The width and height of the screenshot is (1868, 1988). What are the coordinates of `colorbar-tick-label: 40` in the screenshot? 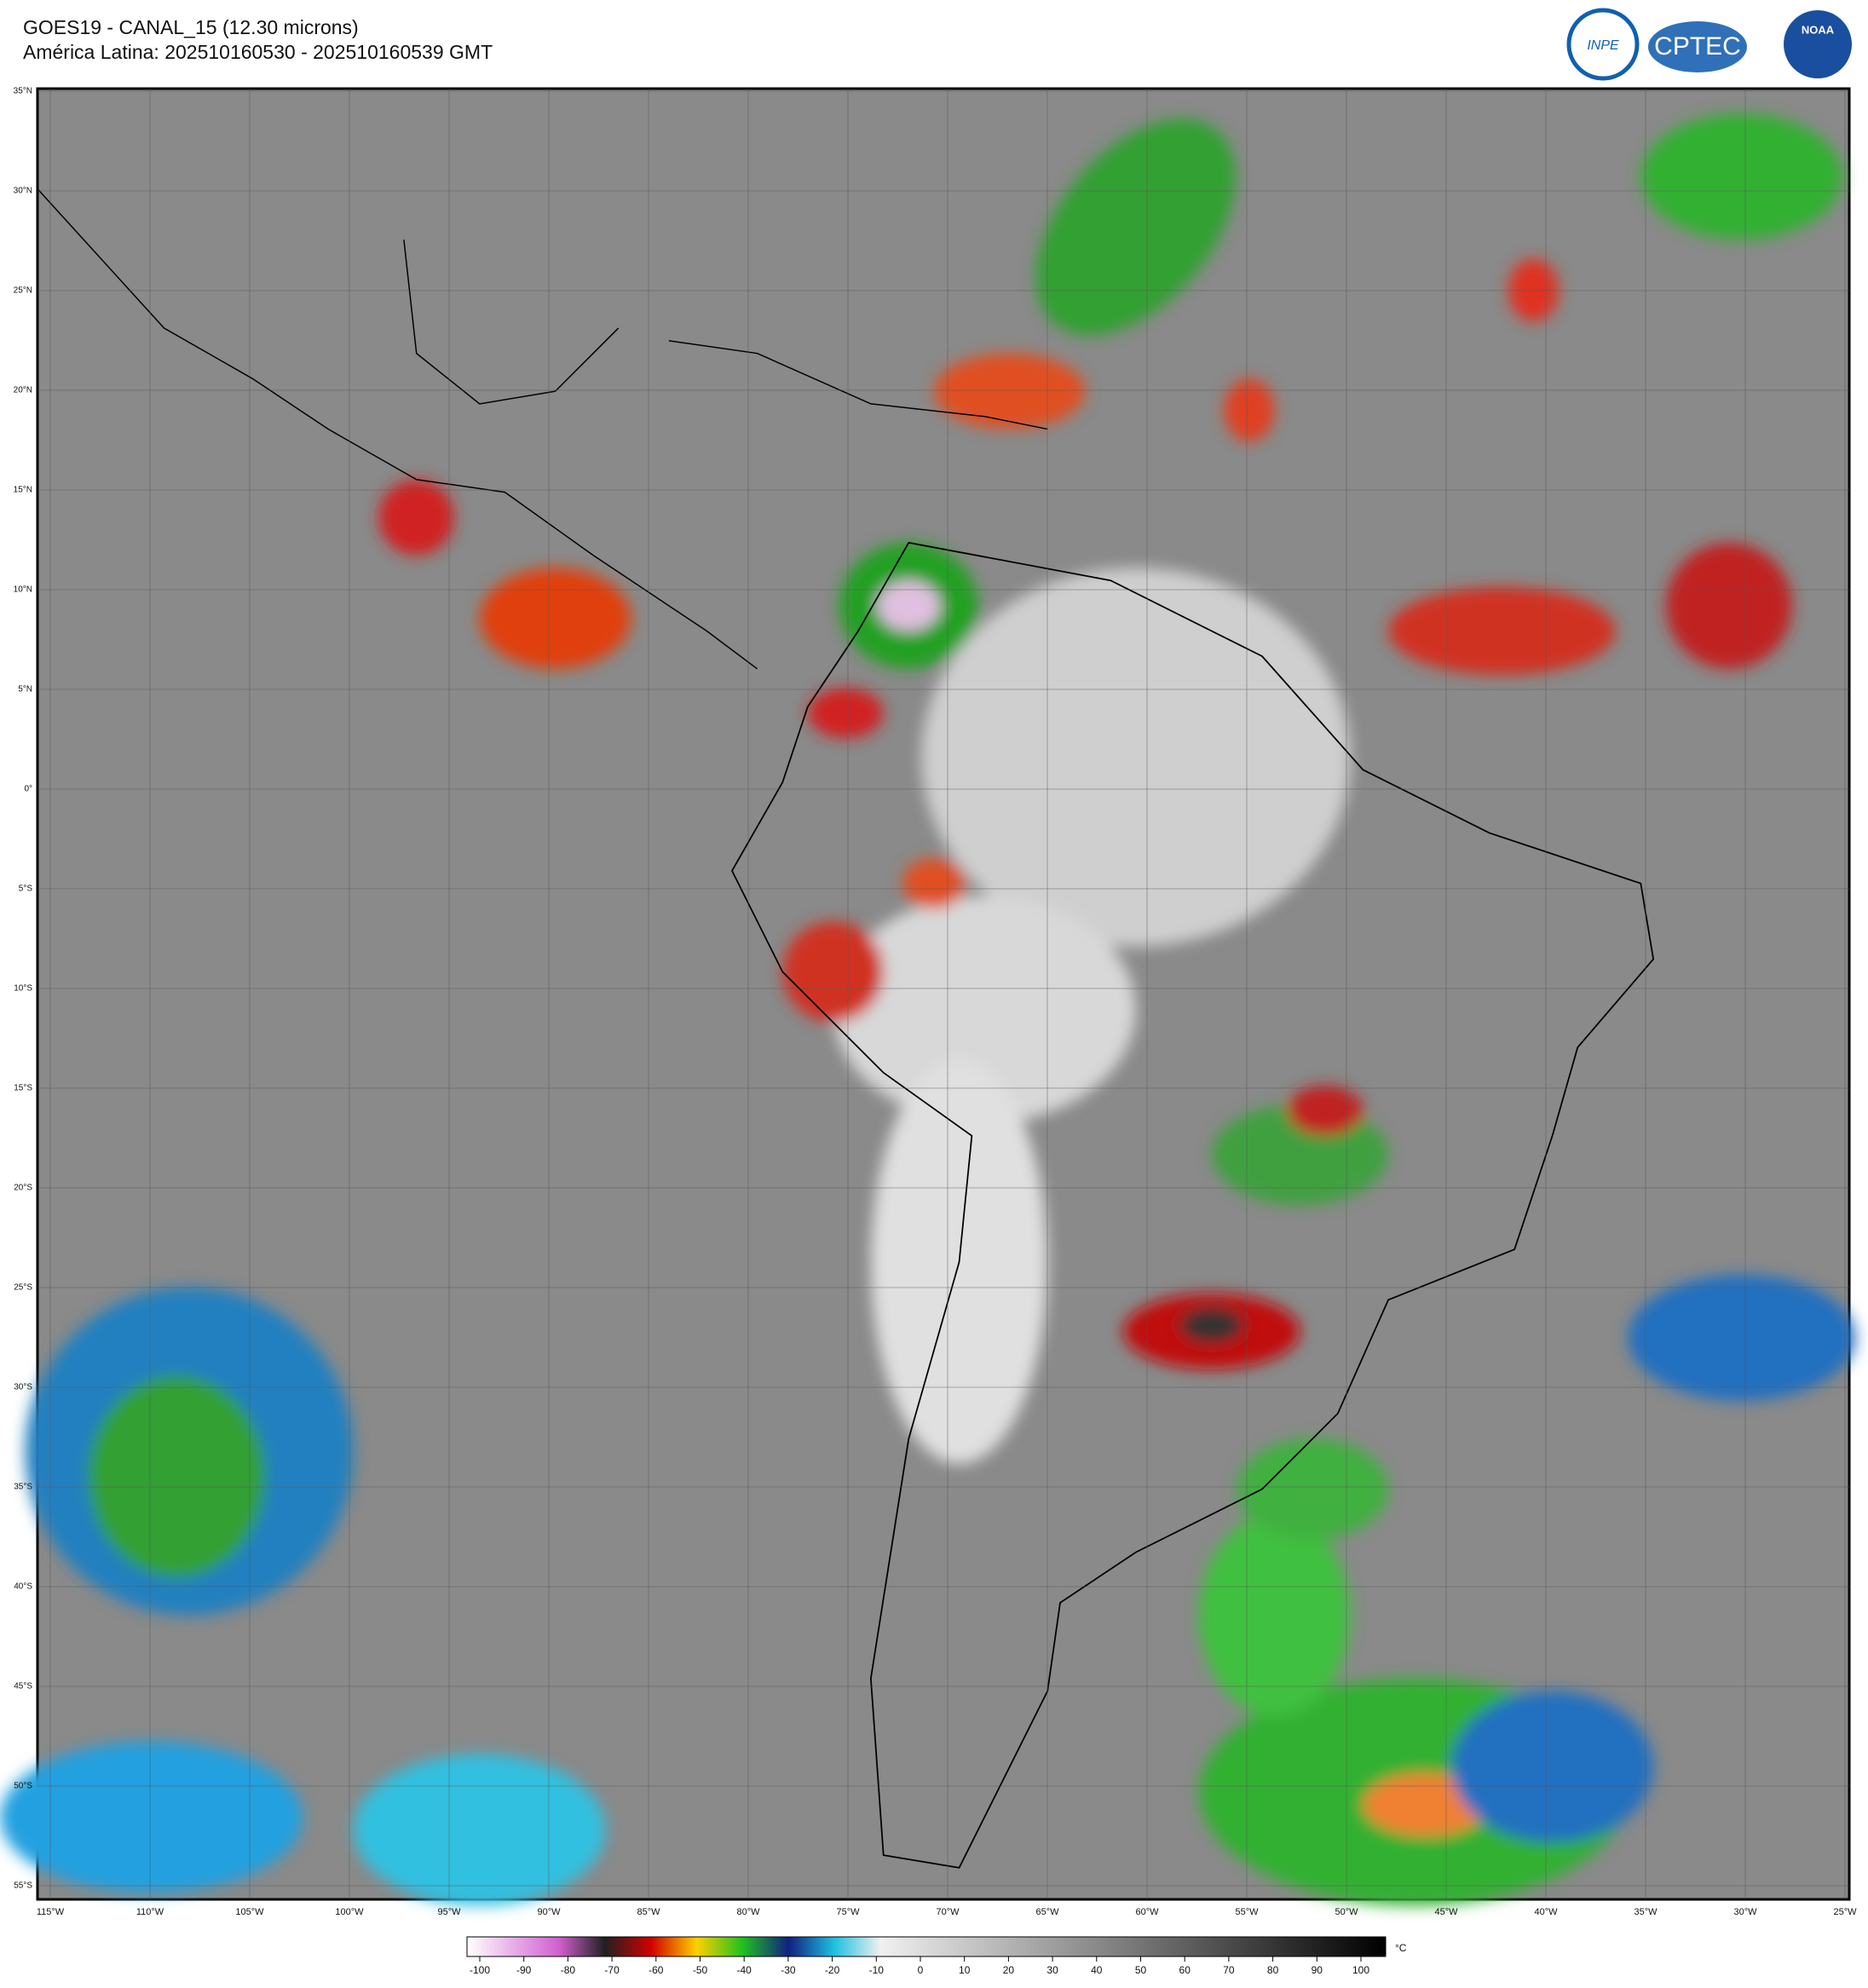 It's located at (1097, 1970).